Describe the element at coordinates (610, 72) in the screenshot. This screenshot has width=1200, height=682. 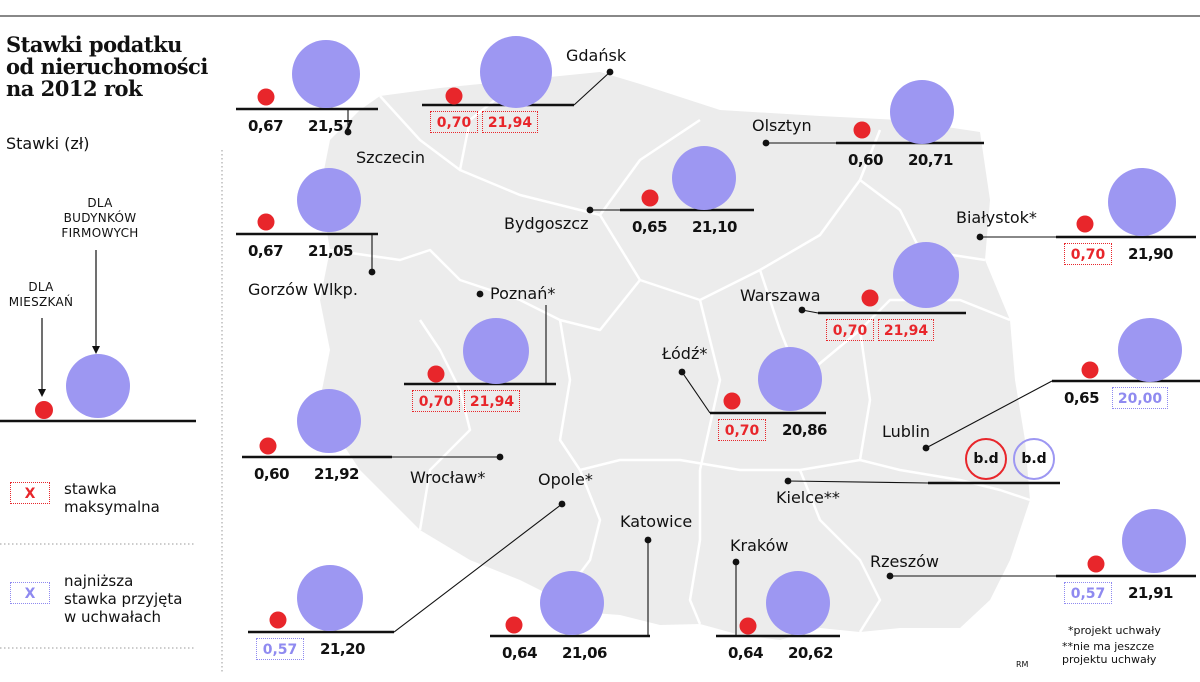
I see `gdansk-location-dot` at that location.